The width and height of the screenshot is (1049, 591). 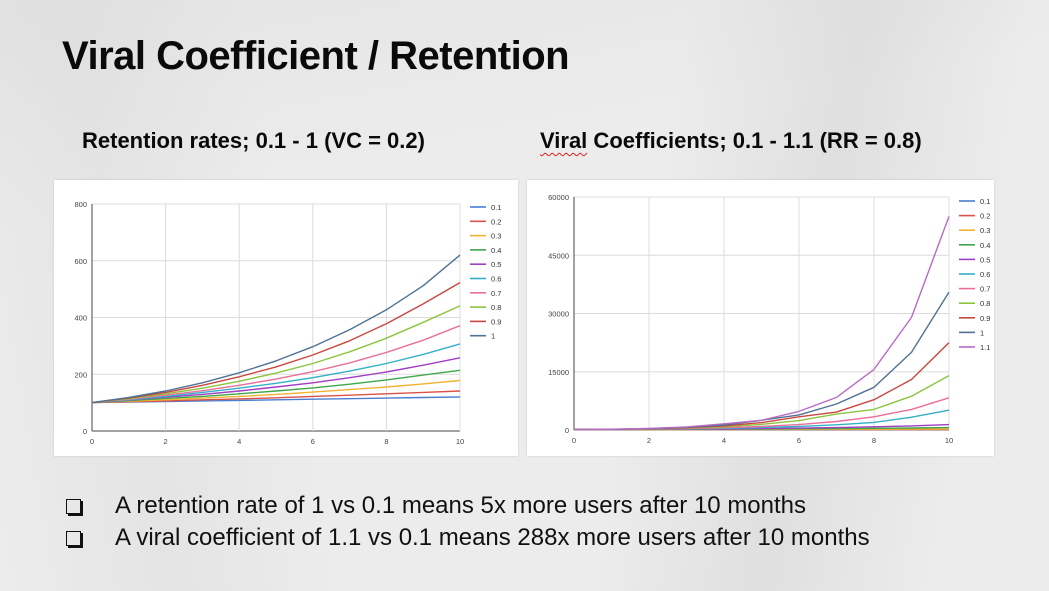 What do you see at coordinates (558, 197) in the screenshot?
I see `y-tick-label: 60000` at bounding box center [558, 197].